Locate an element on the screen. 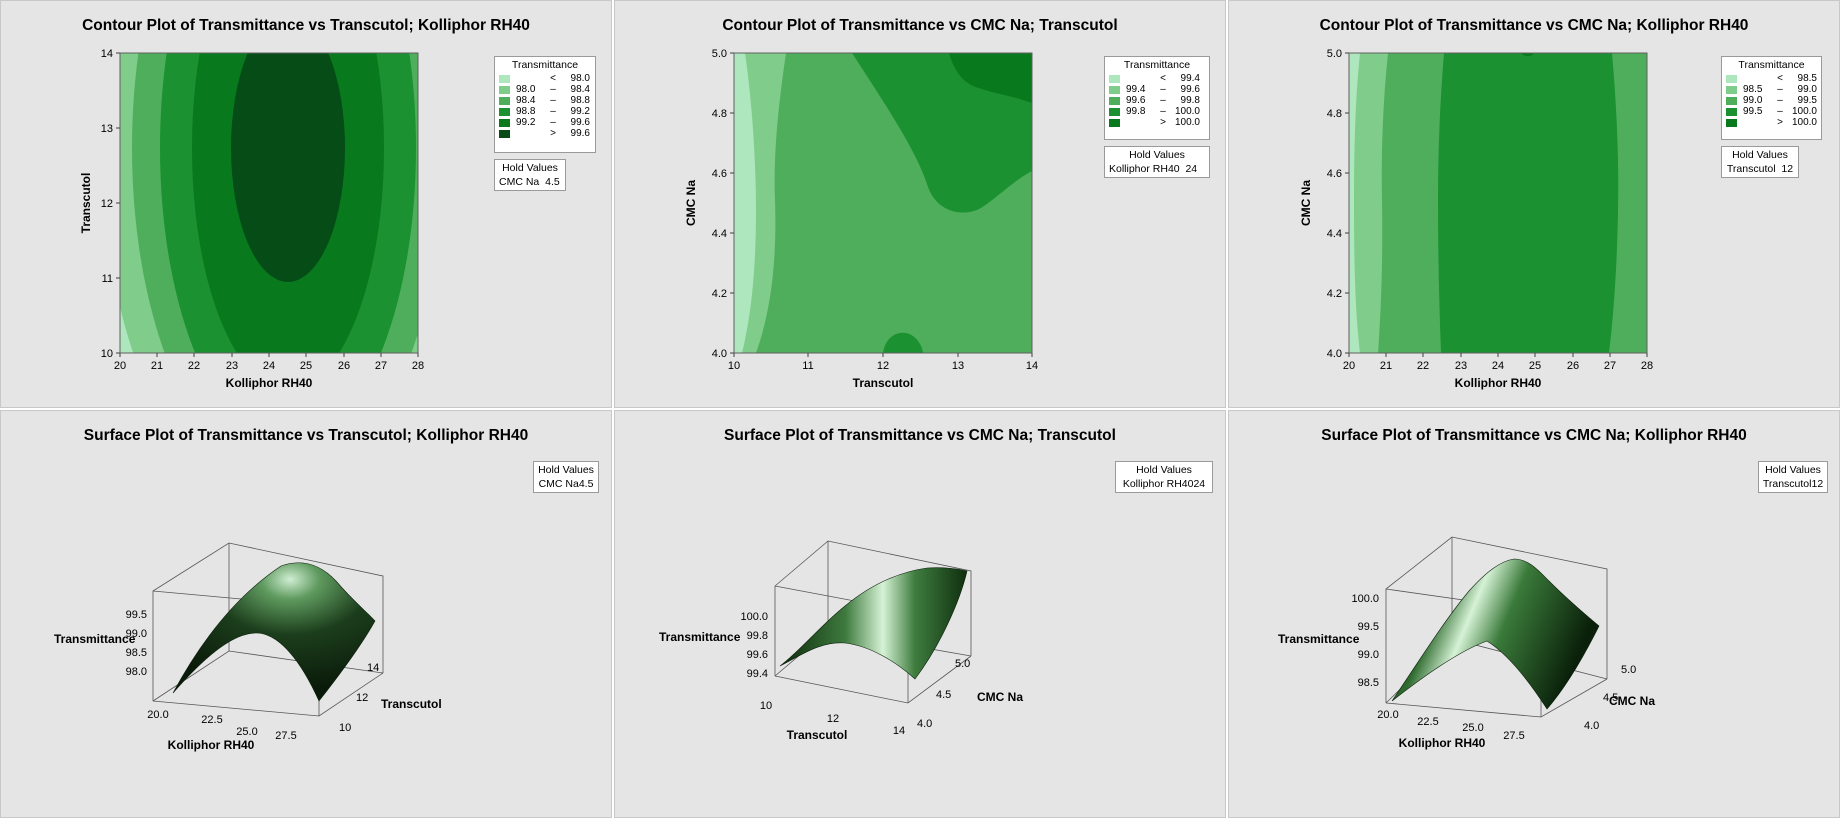 The width and height of the screenshot is (1841, 818). legend-entry: 99.5 –100.0 is located at coordinates (1771, 111).